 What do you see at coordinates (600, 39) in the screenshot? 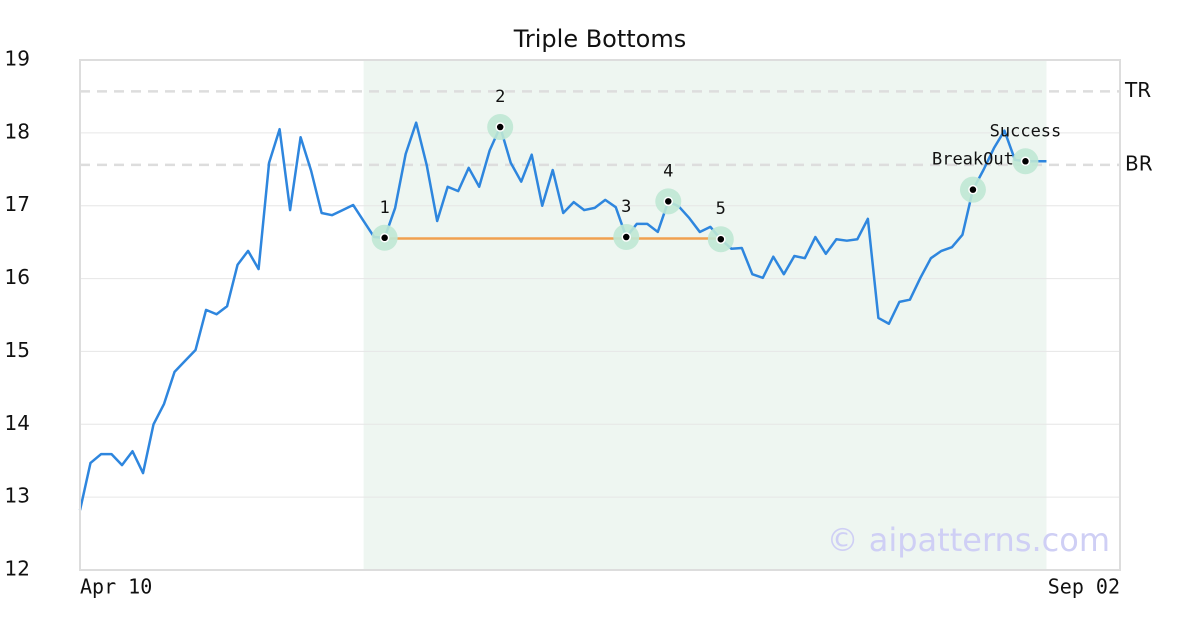
I see `chart-title: Triple Bottoms` at bounding box center [600, 39].